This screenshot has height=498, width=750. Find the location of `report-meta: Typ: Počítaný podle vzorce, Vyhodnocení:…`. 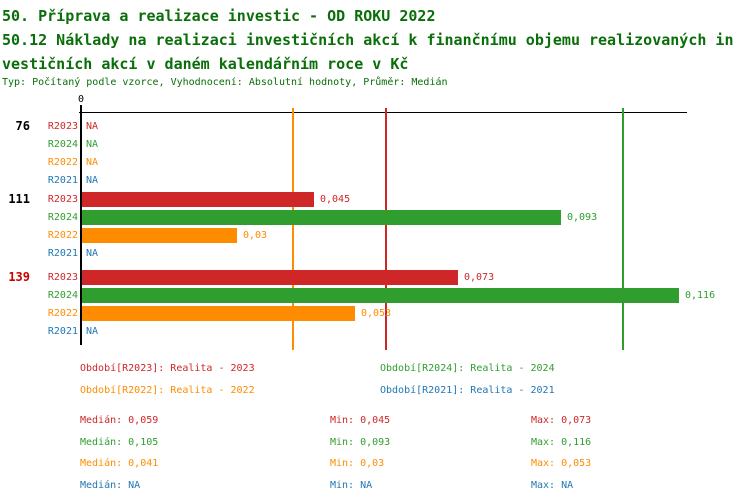

report-meta: Typ: Počítaný podle vzorce, Vyhodnocení:… is located at coordinates (225, 82).